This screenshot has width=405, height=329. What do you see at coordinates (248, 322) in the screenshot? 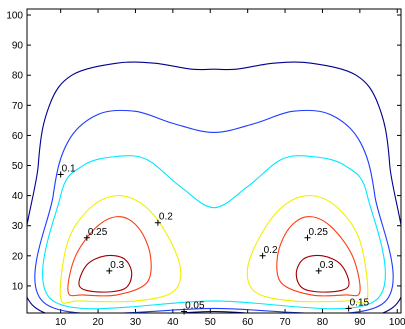
I see `x-tick-label: 60` at bounding box center [248, 322].